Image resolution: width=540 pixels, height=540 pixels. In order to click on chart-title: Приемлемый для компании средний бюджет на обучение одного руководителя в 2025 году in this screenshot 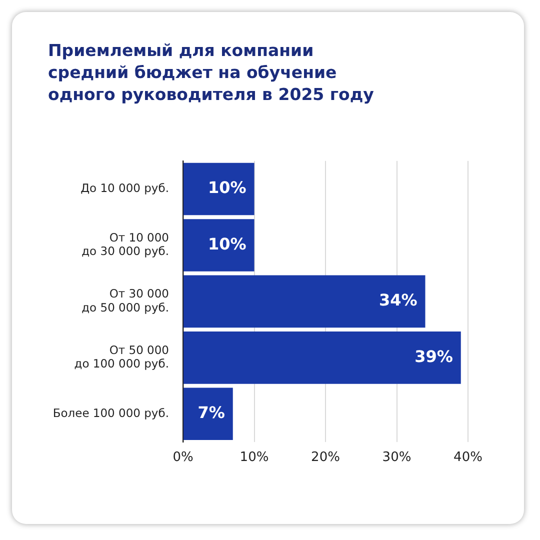, I will do `click(211, 73)`.